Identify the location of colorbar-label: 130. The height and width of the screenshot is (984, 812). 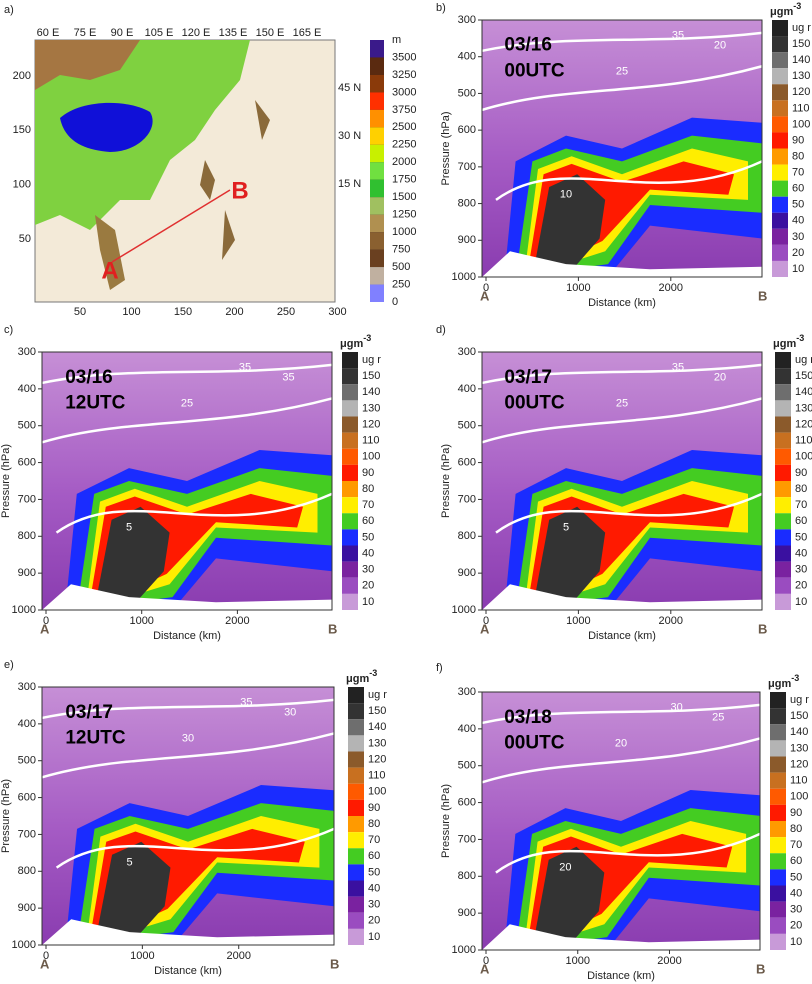
(377, 743).